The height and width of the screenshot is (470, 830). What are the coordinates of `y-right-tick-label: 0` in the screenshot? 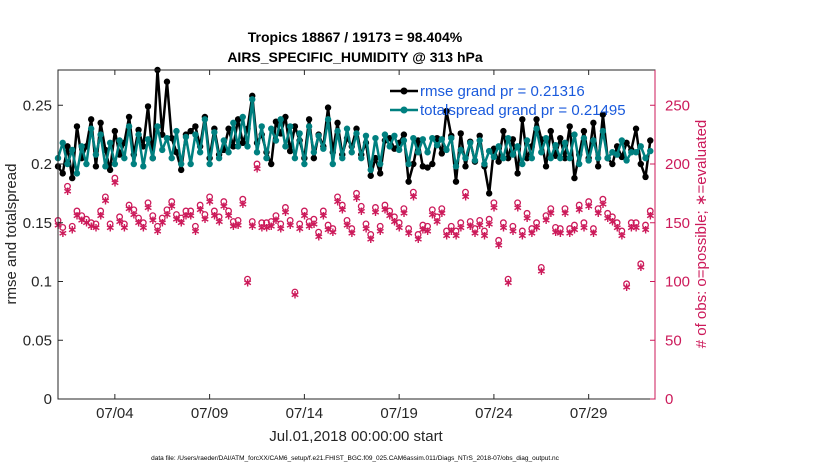 It's located at (669, 399).